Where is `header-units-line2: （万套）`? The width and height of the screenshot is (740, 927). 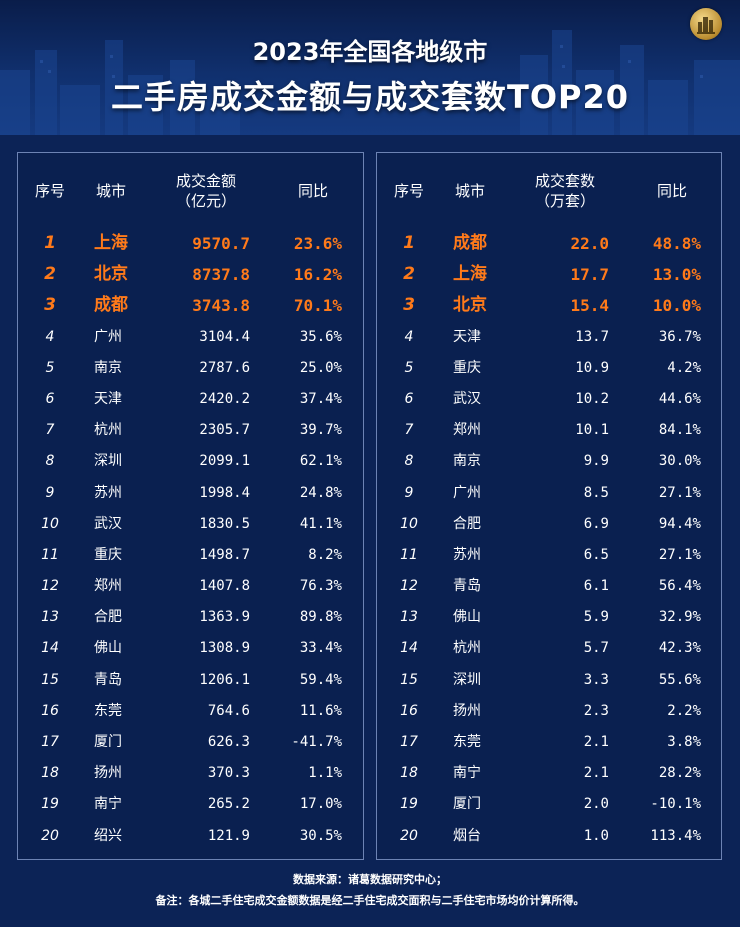
header-units-line2: （万套） is located at coordinates (564, 201).